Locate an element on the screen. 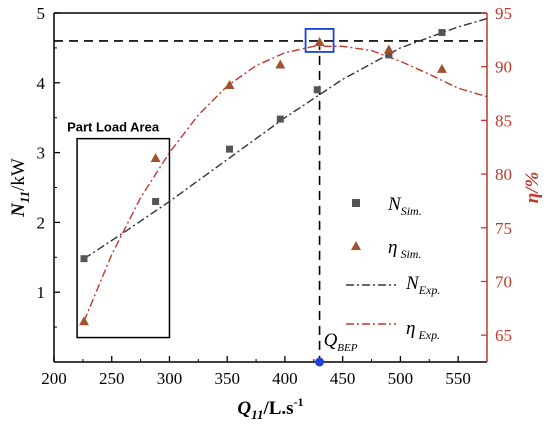  legend-n-sim-marker is located at coordinates (356, 203).